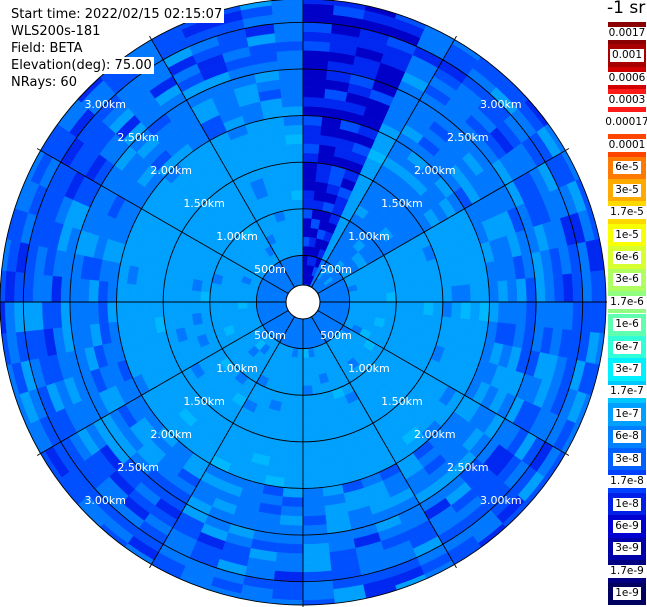 Image resolution: width=647 pixels, height=607 pixels. What do you see at coordinates (627, 55) in the screenshot?
I see `colorbar-swatch: 0.001` at bounding box center [627, 55].